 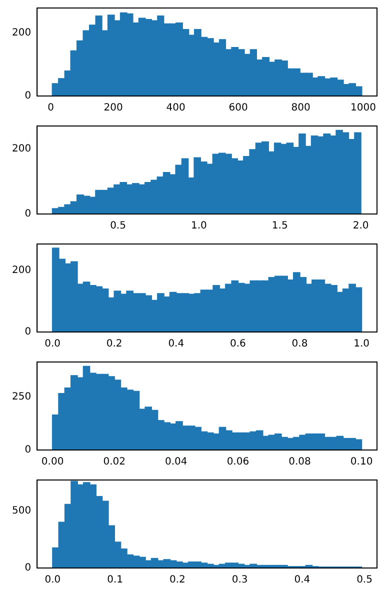 I want to click on x-tick-label: 0.6, so click(x=238, y=344).